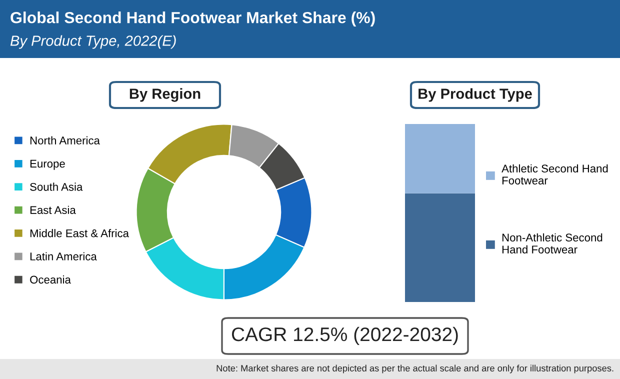  Describe the element at coordinates (555, 174) in the screenshot. I see `legend-label: Athletic Second Hand Footwear` at that location.